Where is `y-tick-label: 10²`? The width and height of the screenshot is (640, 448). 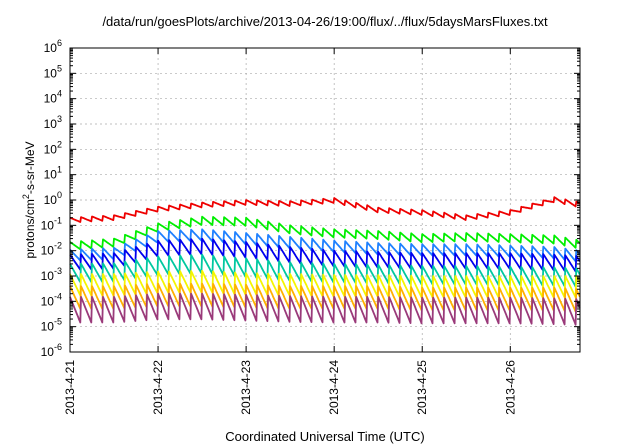 y-tick-label: 10² is located at coordinates (53, 147).